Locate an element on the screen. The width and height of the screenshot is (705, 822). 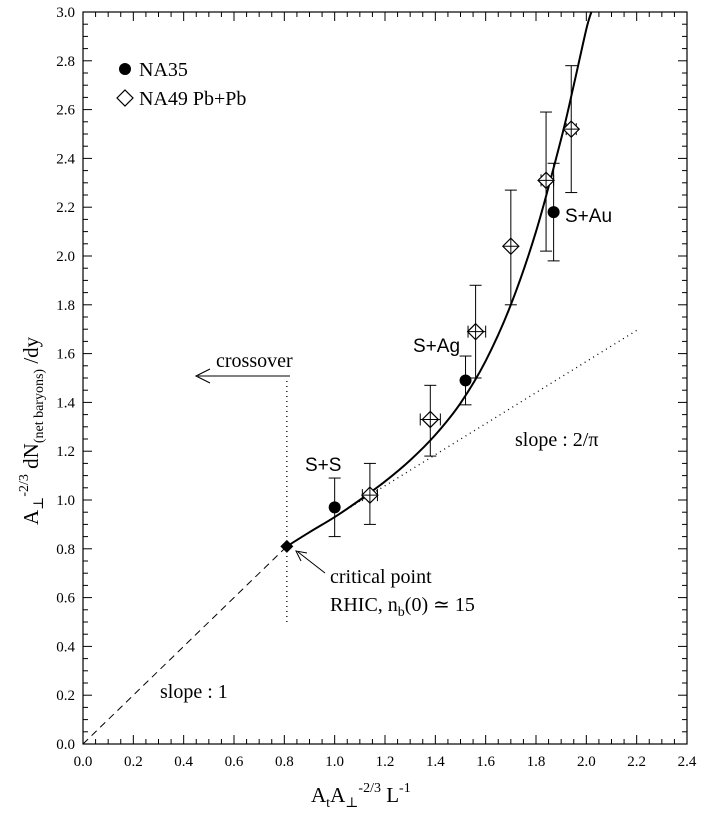
y-tick-label: 2.2 is located at coordinates (65, 208).